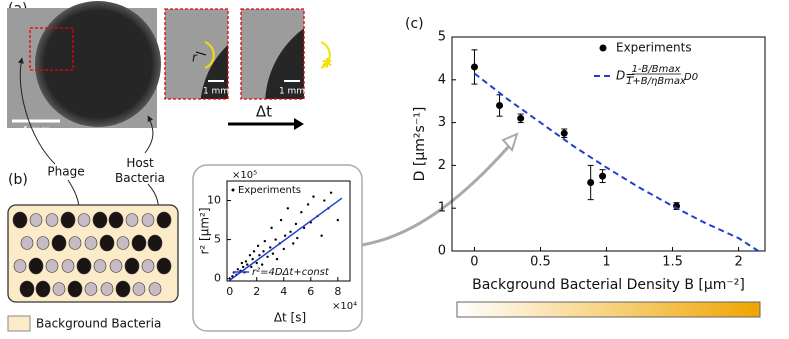  Describe the element at coordinates (672, 262) in the screenshot. I see `x-tick-label: 1.5` at that location.